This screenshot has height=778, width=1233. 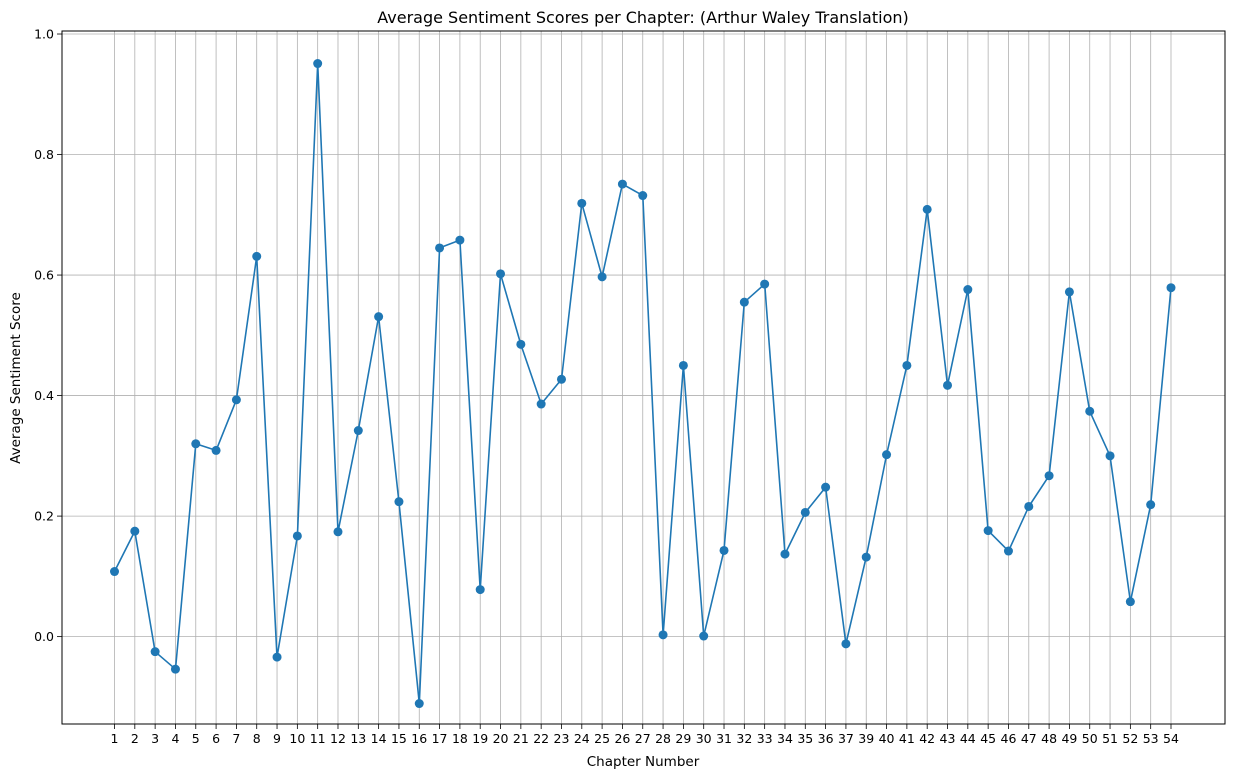 What do you see at coordinates (440, 738) in the screenshot?
I see `x-tick-label: 17` at bounding box center [440, 738].